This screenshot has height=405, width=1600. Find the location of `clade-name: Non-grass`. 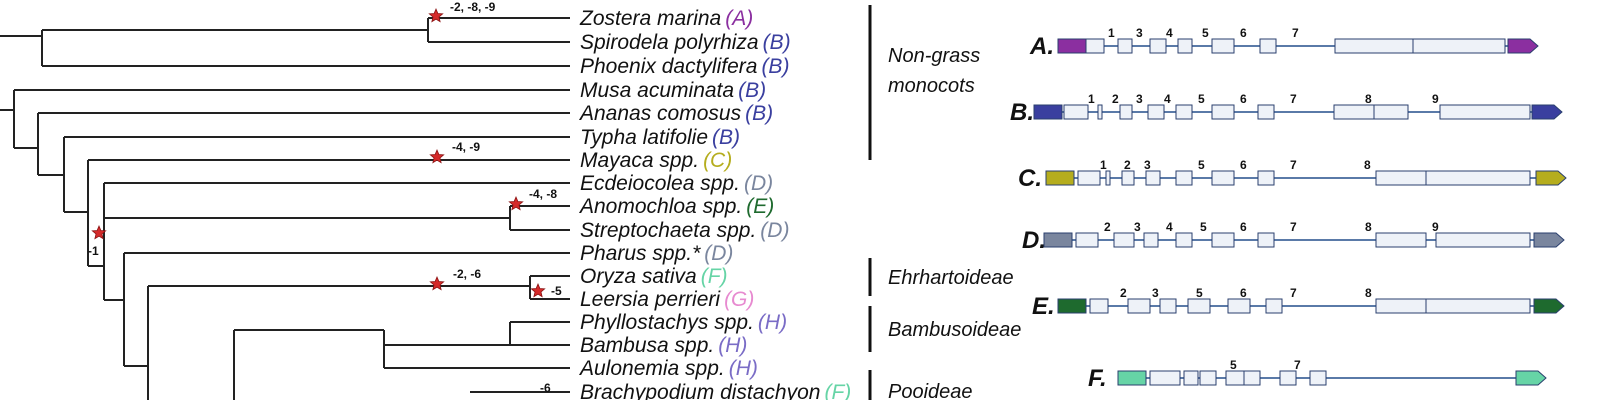

clade-name: Non-grass is located at coordinates (934, 56).